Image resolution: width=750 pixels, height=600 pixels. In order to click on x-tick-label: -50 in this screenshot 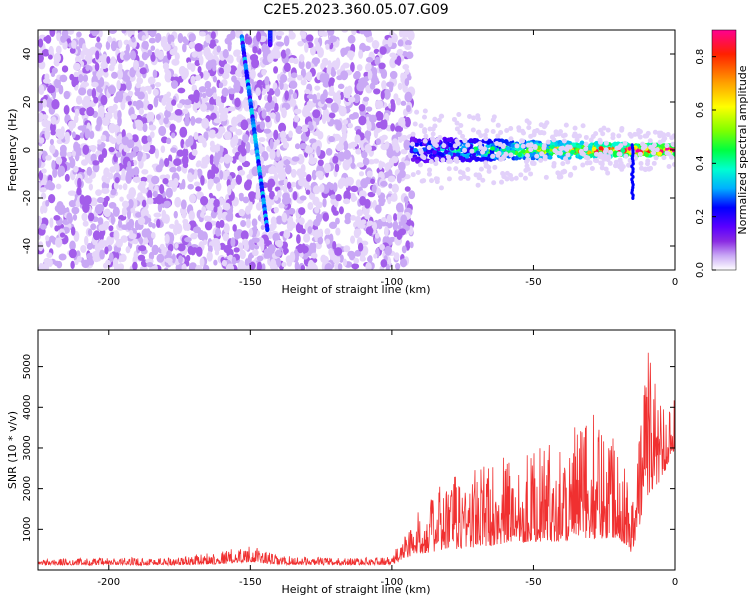, I will do `click(533, 282)`.